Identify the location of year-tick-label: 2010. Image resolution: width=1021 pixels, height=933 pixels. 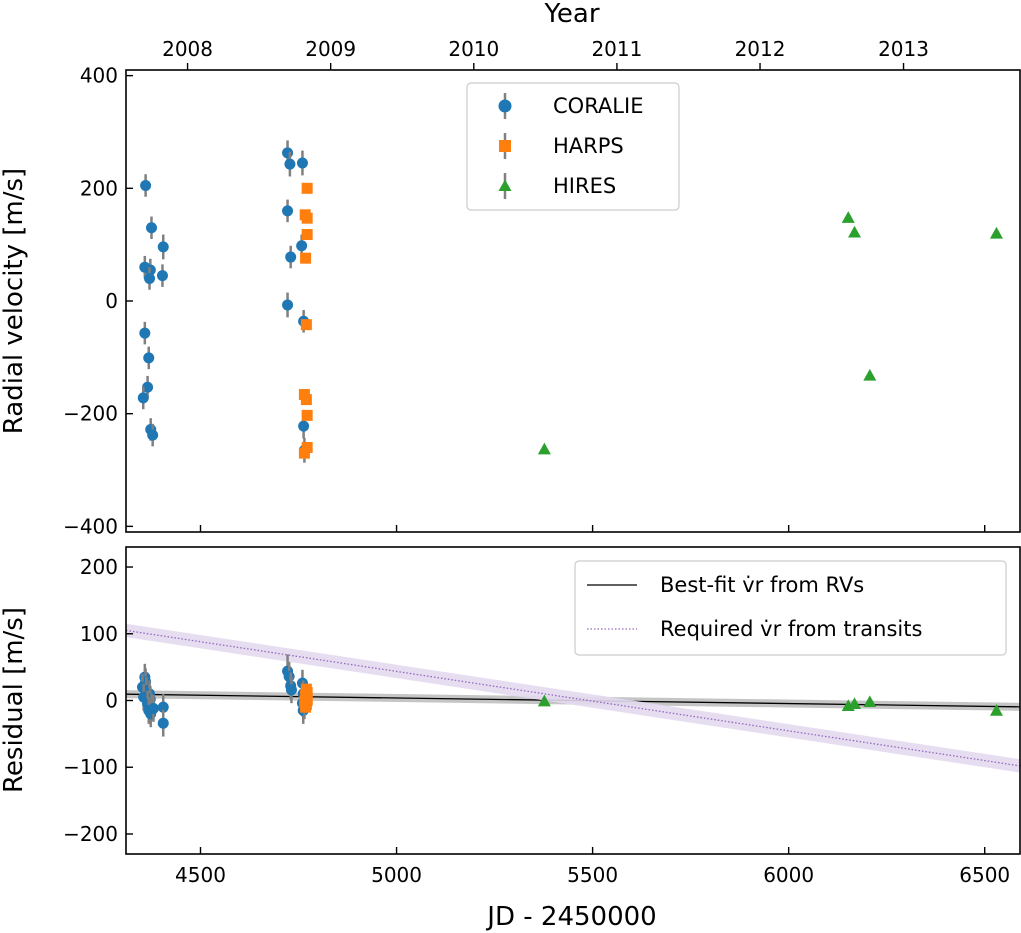
(473, 49).